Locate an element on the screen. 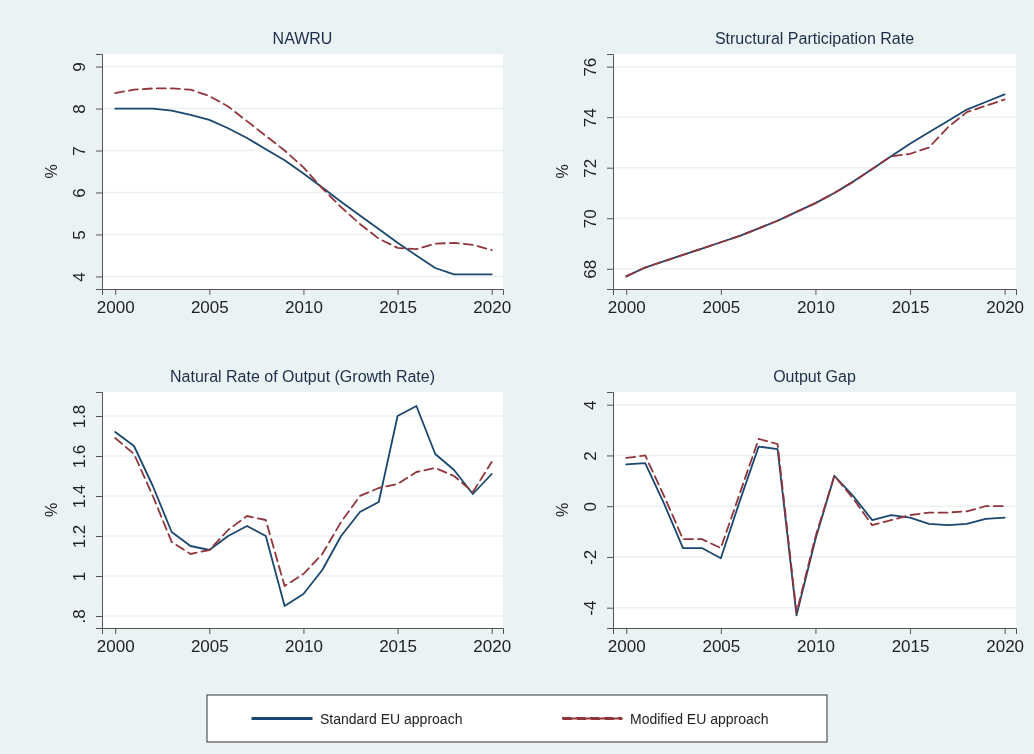  y-tick-label: 1.4 is located at coordinates (79, 496).